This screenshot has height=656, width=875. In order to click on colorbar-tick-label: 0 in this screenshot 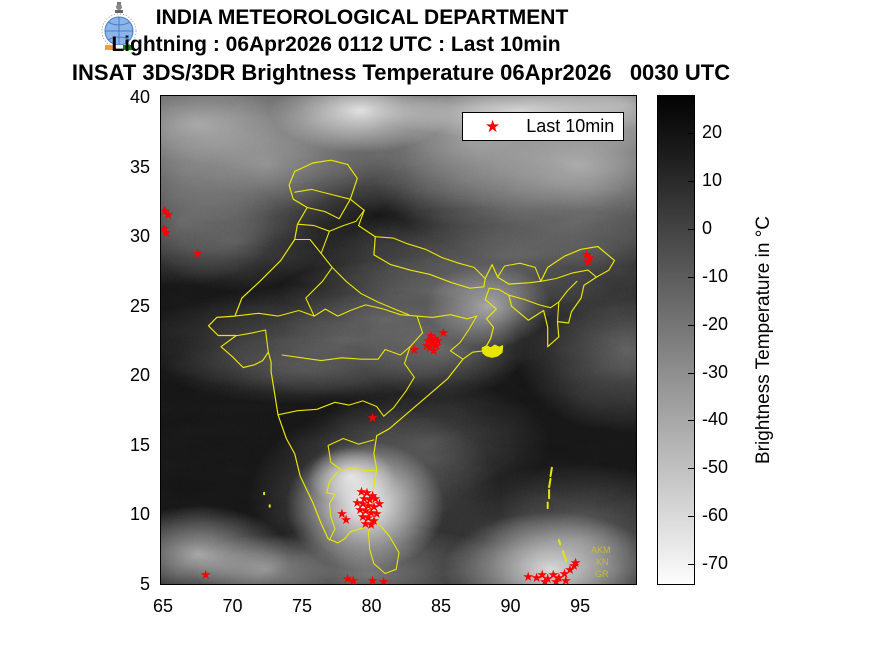, I will do `click(707, 228)`.